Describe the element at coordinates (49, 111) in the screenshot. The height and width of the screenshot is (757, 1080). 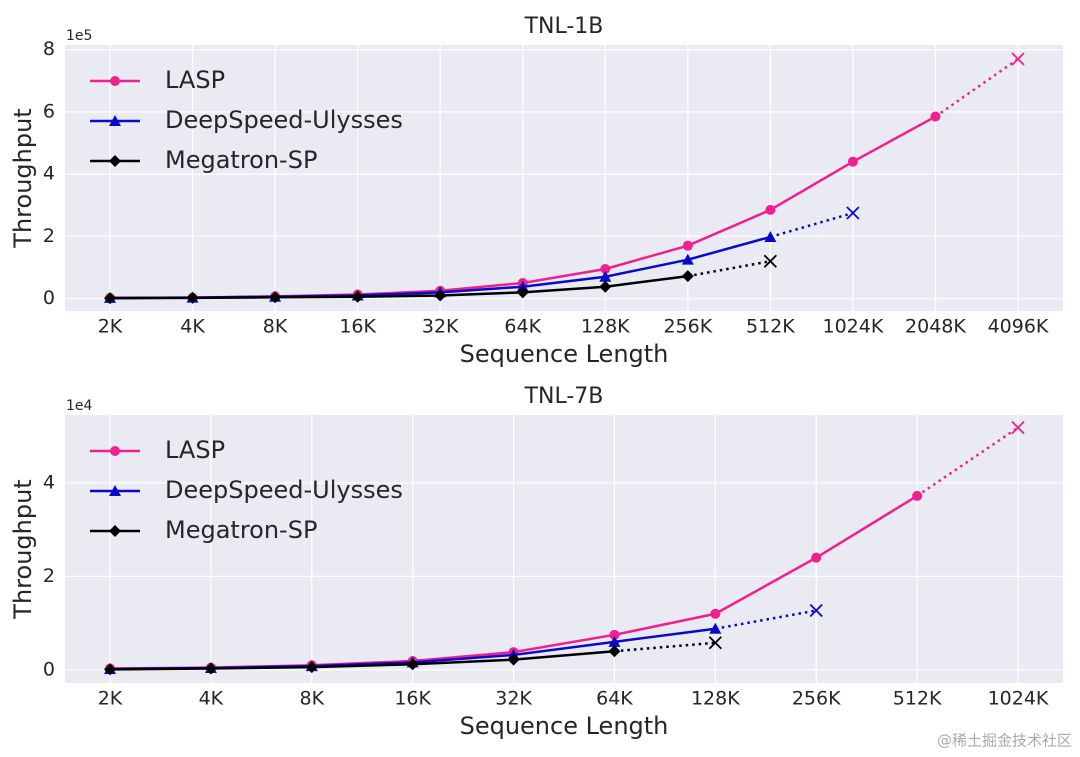
I see `y-tick-label: 6` at that location.